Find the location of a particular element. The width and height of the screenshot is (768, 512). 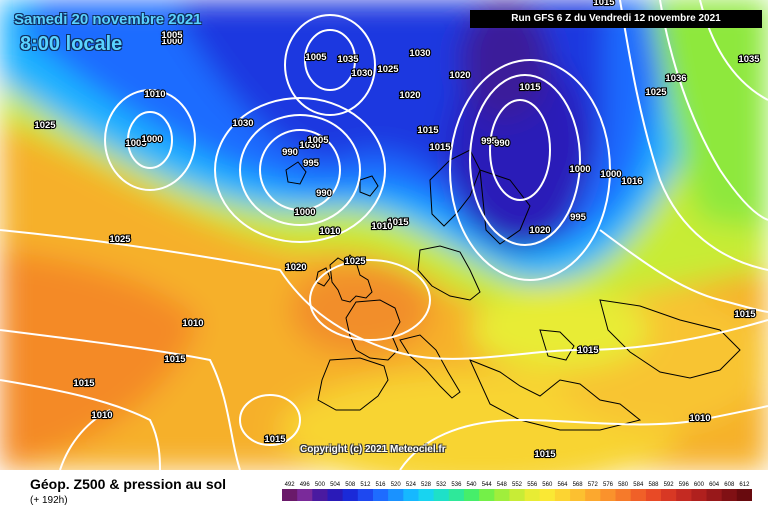

legend-value: 512 is located at coordinates (365, 485).